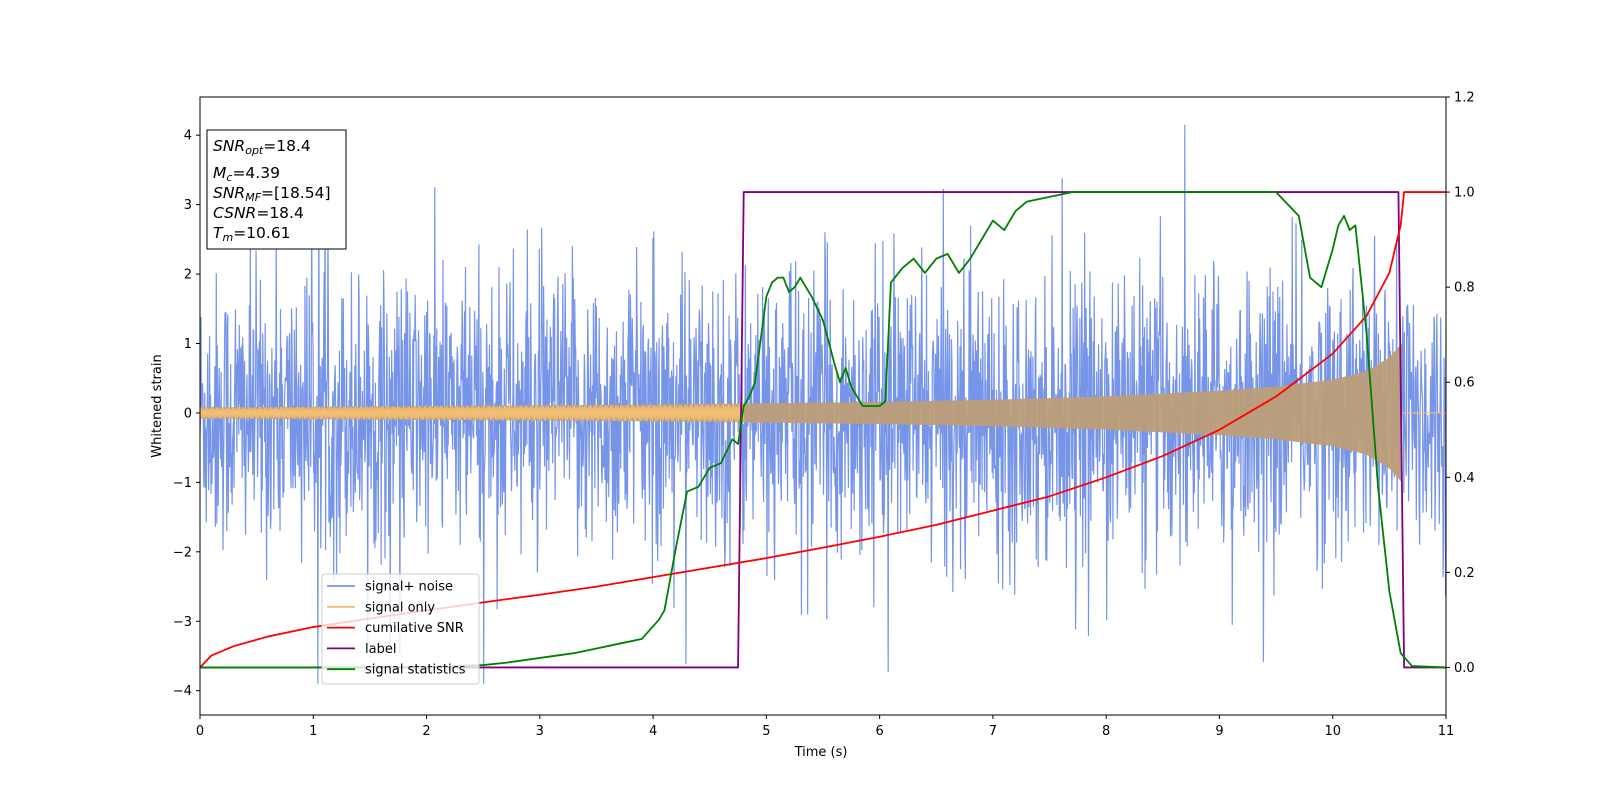 The image size is (1600, 800). What do you see at coordinates (415, 670) in the screenshot?
I see `legend-label: signal statistics` at bounding box center [415, 670].